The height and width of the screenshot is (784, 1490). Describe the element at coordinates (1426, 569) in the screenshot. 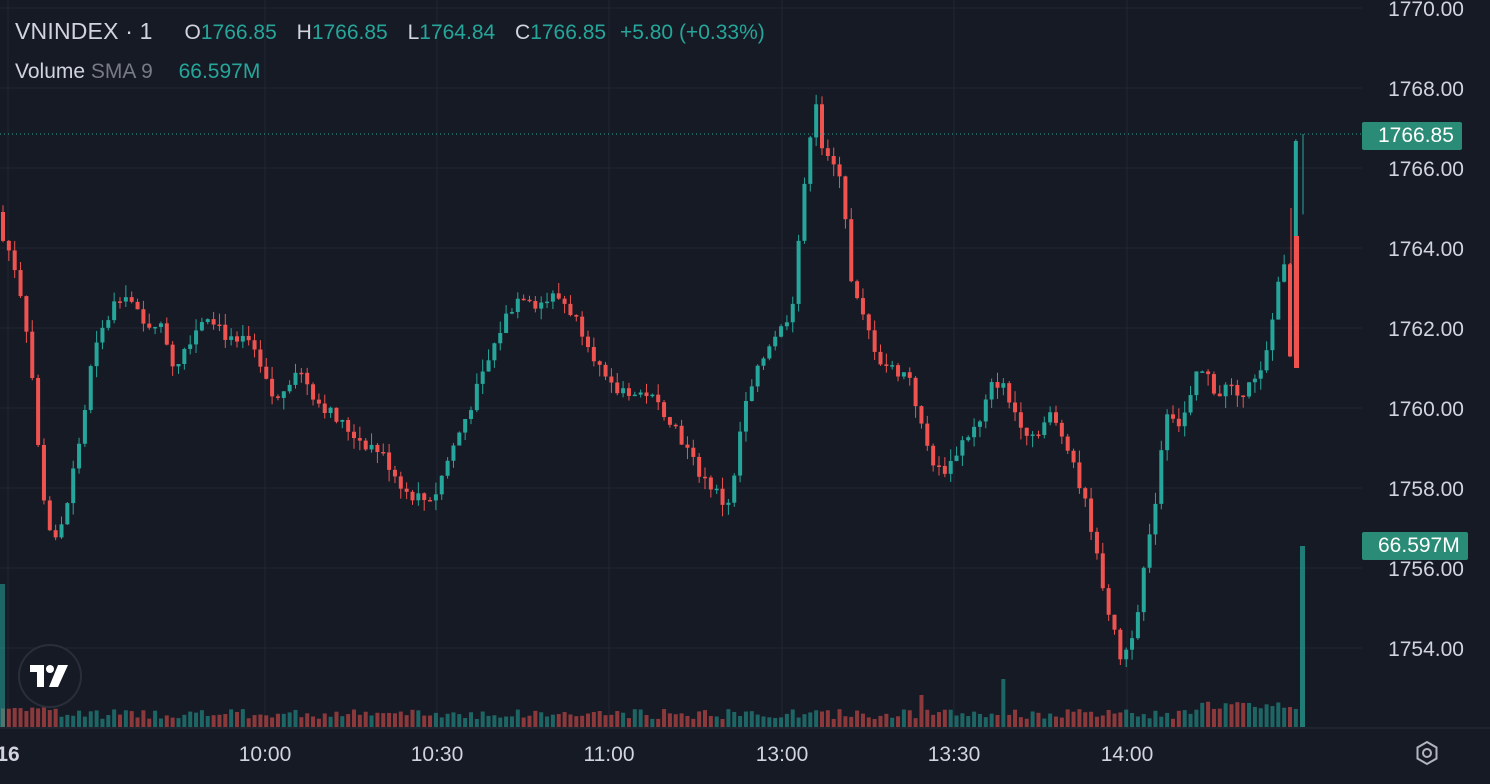

I see `price-tick-label: 1756.00` at that location.